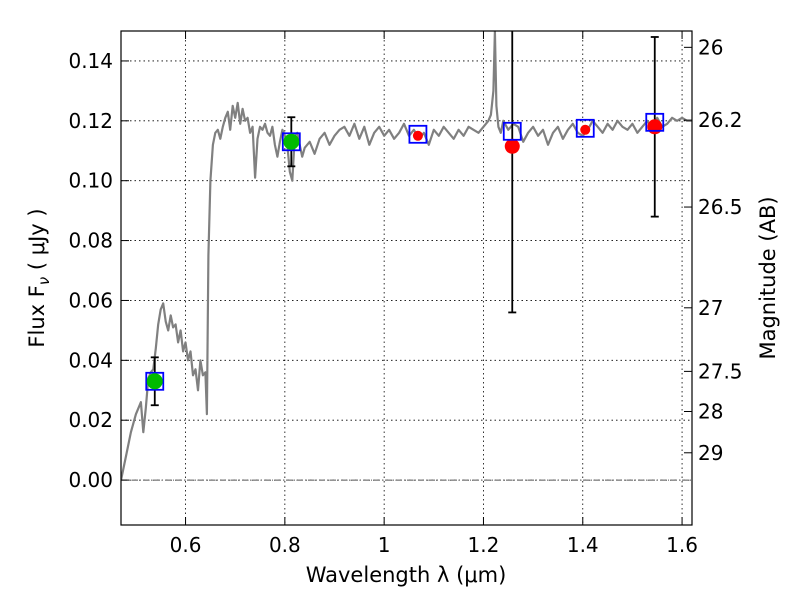 This screenshot has width=800, height=600. Describe the element at coordinates (484, 545) in the screenshot. I see `x-tick-label: 1.2` at that location.